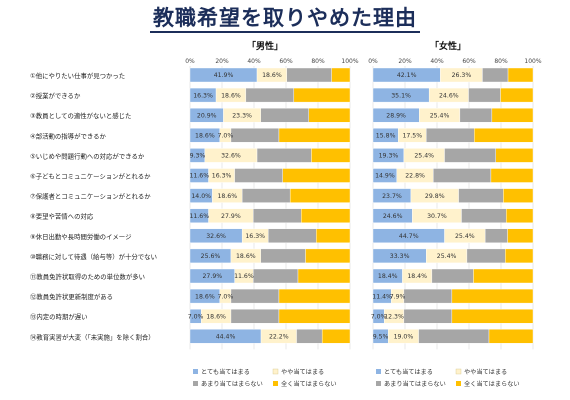  I want to click on page-title: 教職希望を取りやめた理由, so click(285, 18).